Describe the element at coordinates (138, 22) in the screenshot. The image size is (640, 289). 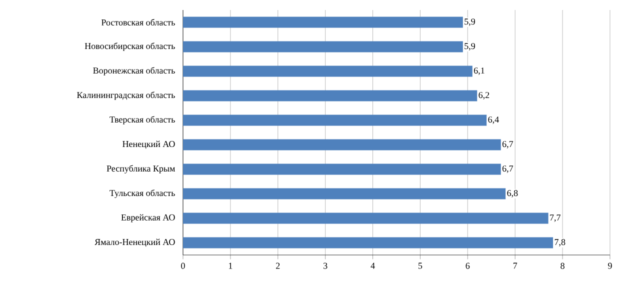
I see `y-tick-label: Ростовская область` at that location.